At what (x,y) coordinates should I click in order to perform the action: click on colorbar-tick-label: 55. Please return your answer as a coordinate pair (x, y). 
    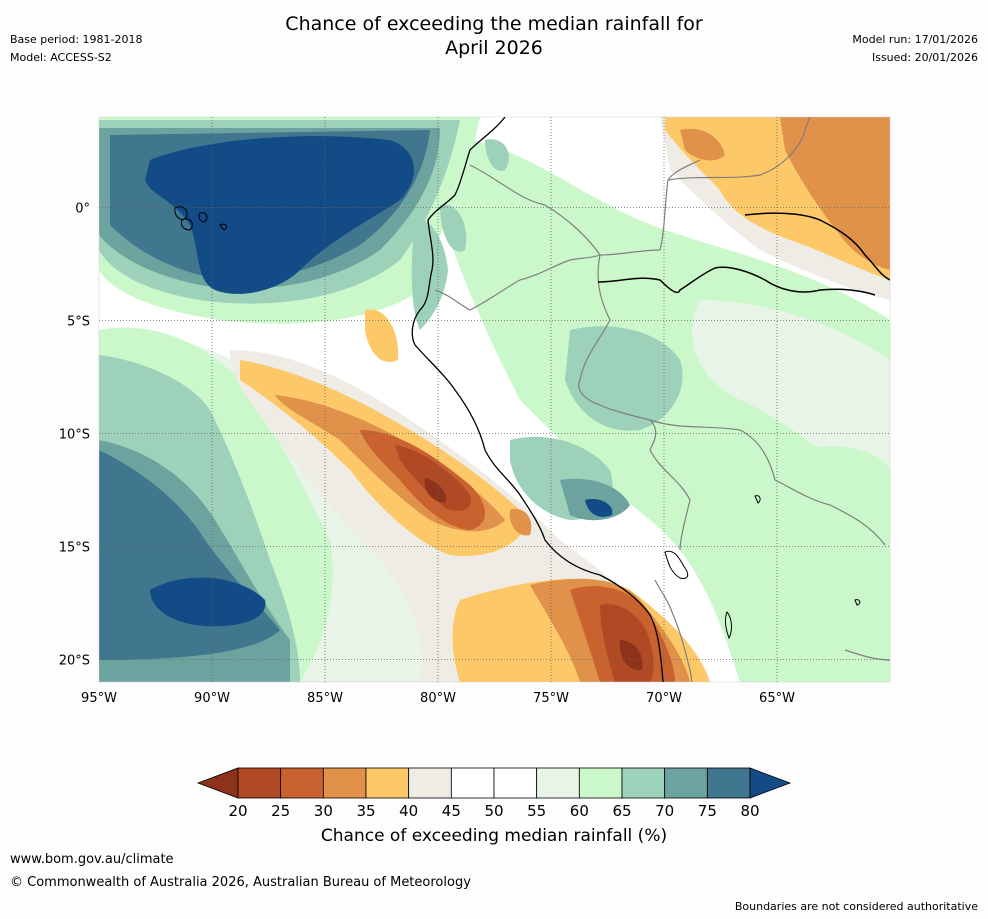
    Looking at the image, I should click on (536, 811).